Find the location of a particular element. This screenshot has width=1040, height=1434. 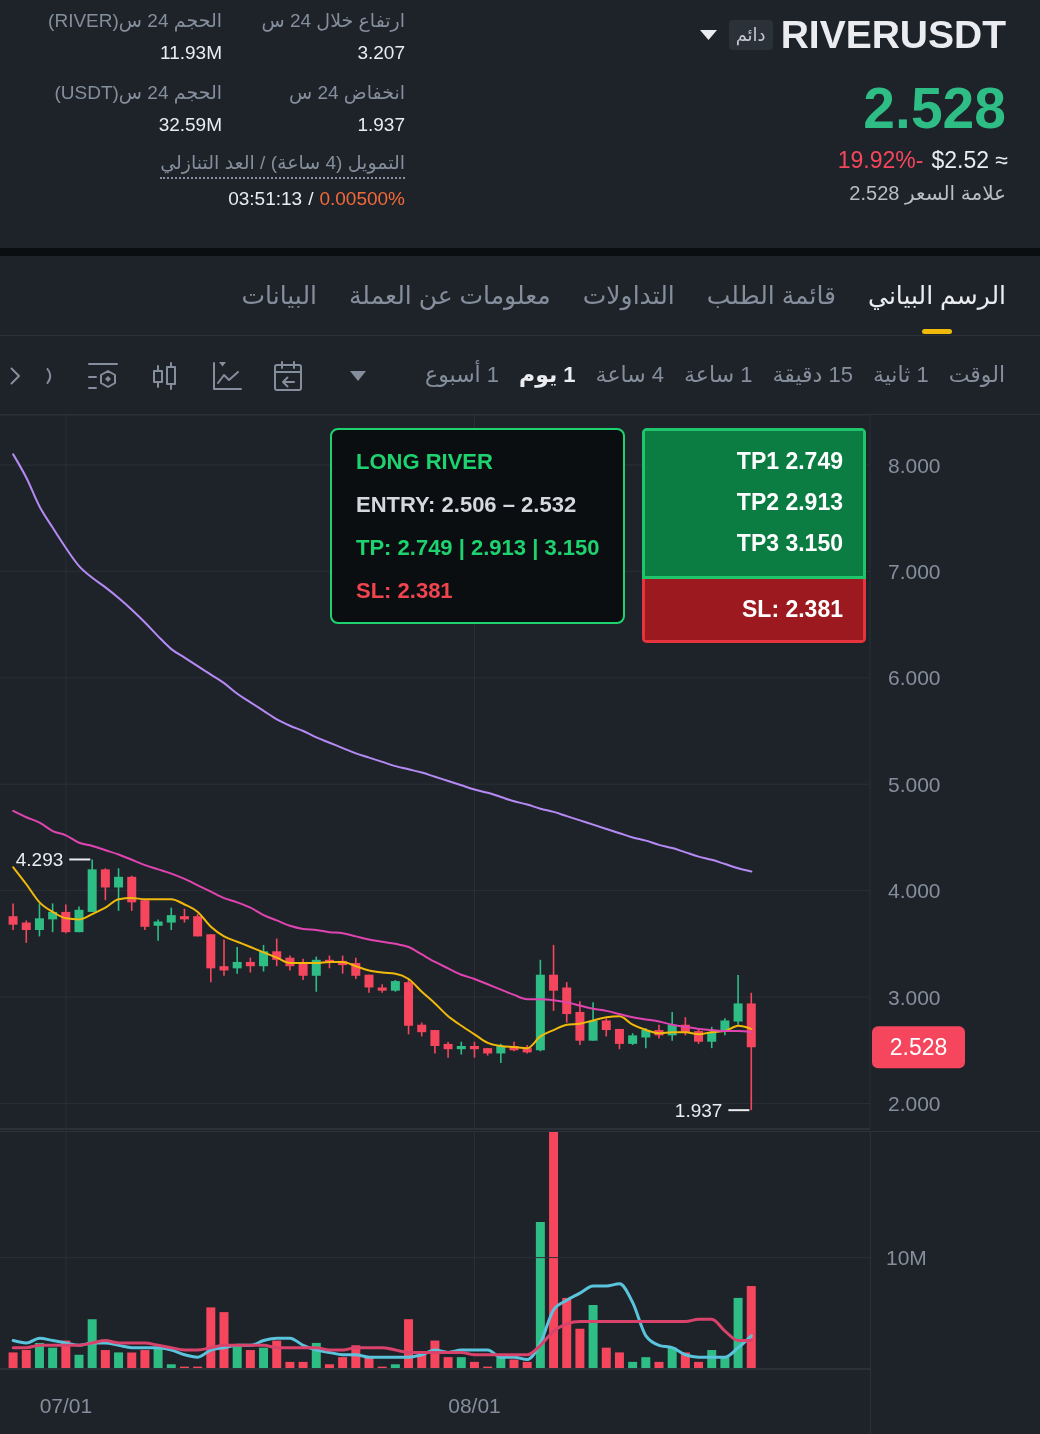

text: 1.937 is located at coordinates (381, 124).